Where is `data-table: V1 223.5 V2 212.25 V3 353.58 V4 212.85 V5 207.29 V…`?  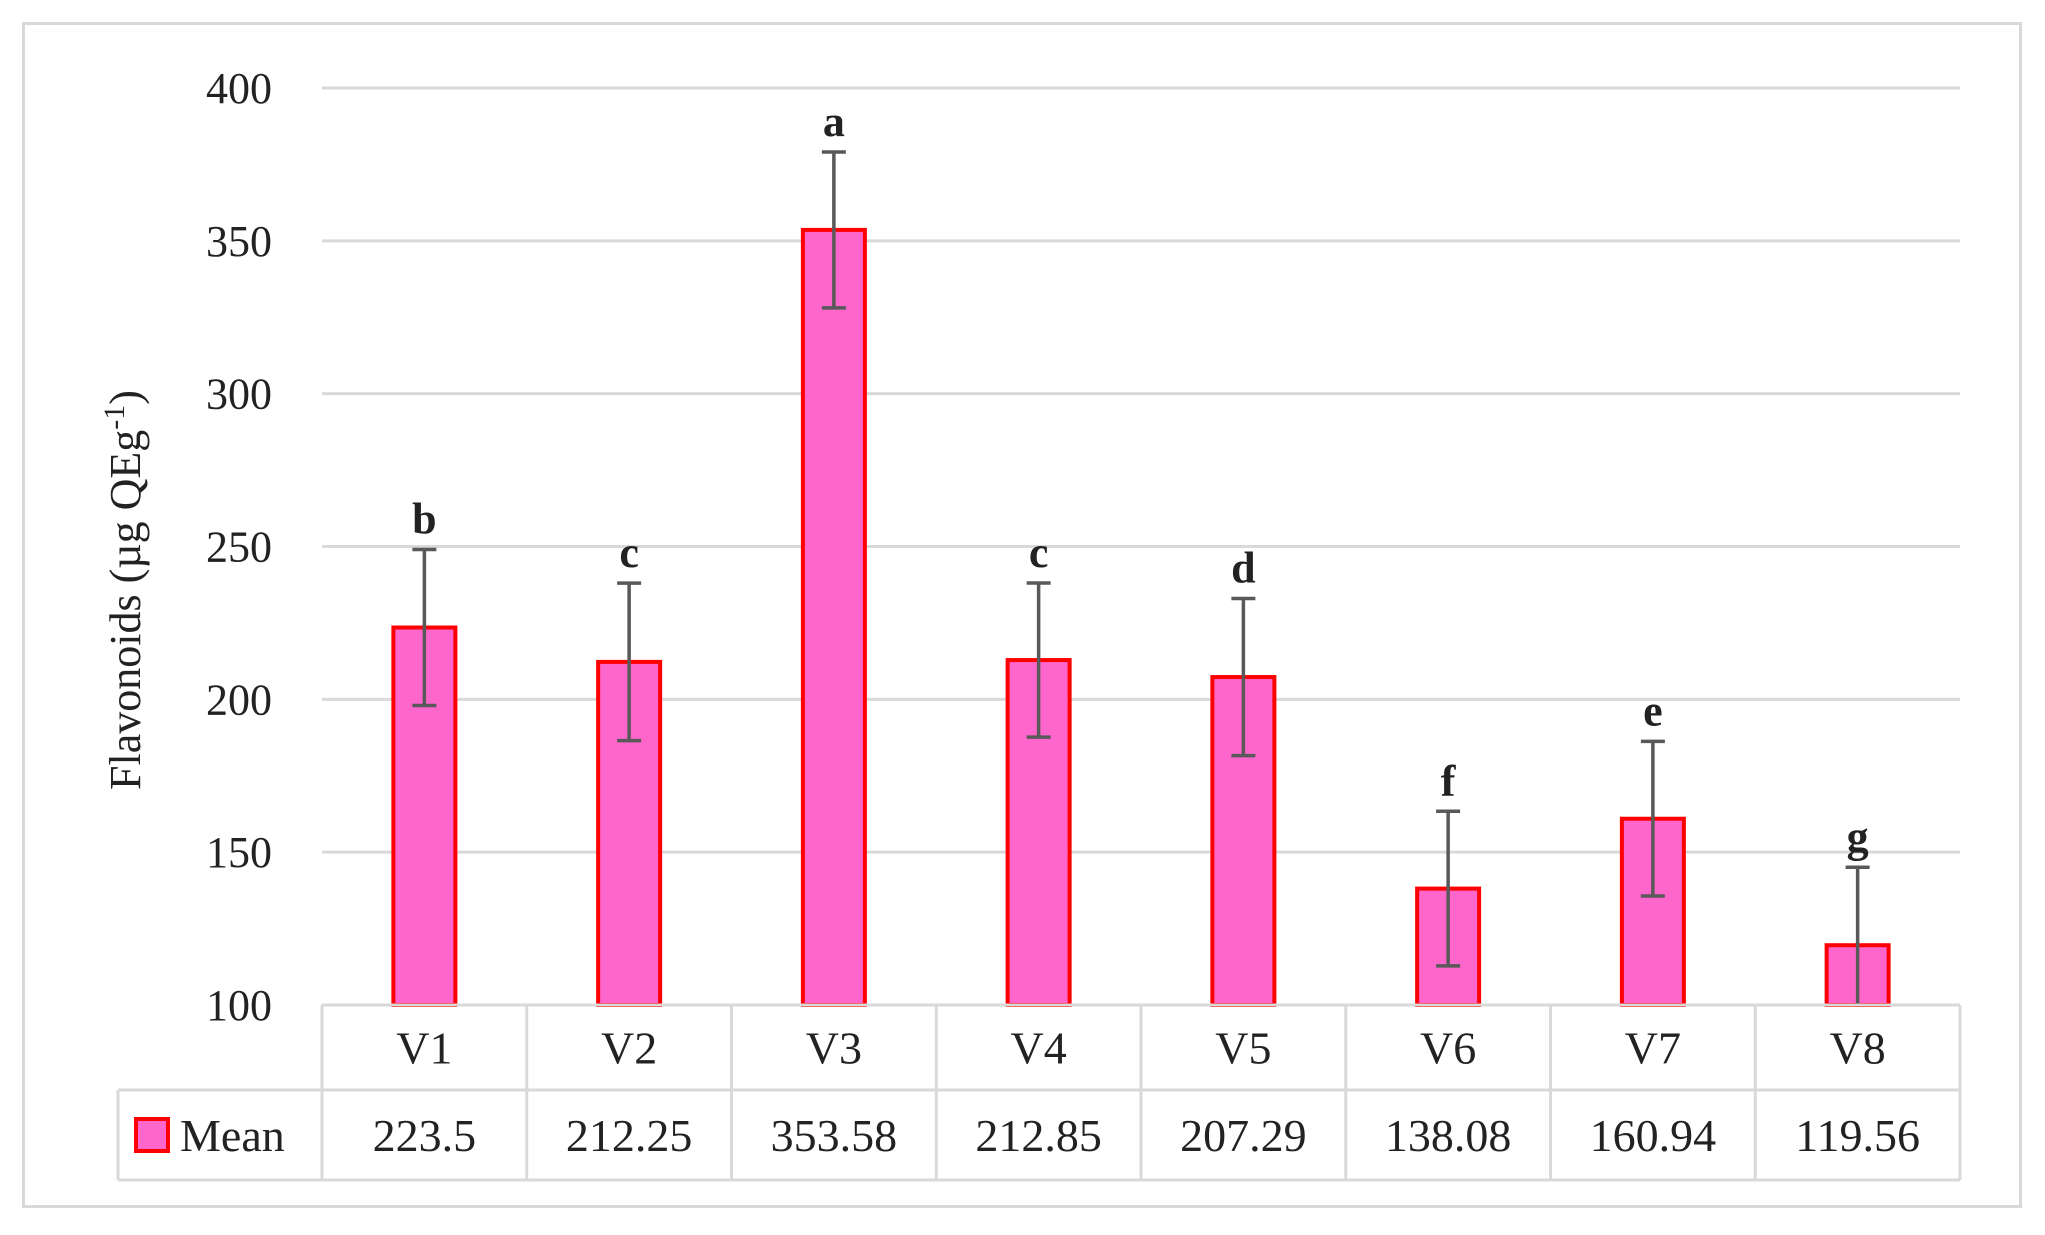
data-table: V1 223.5 V2 212.25 V3 353.58 V4 212.85 V5 207.29 V… is located at coordinates (1039, 1092).